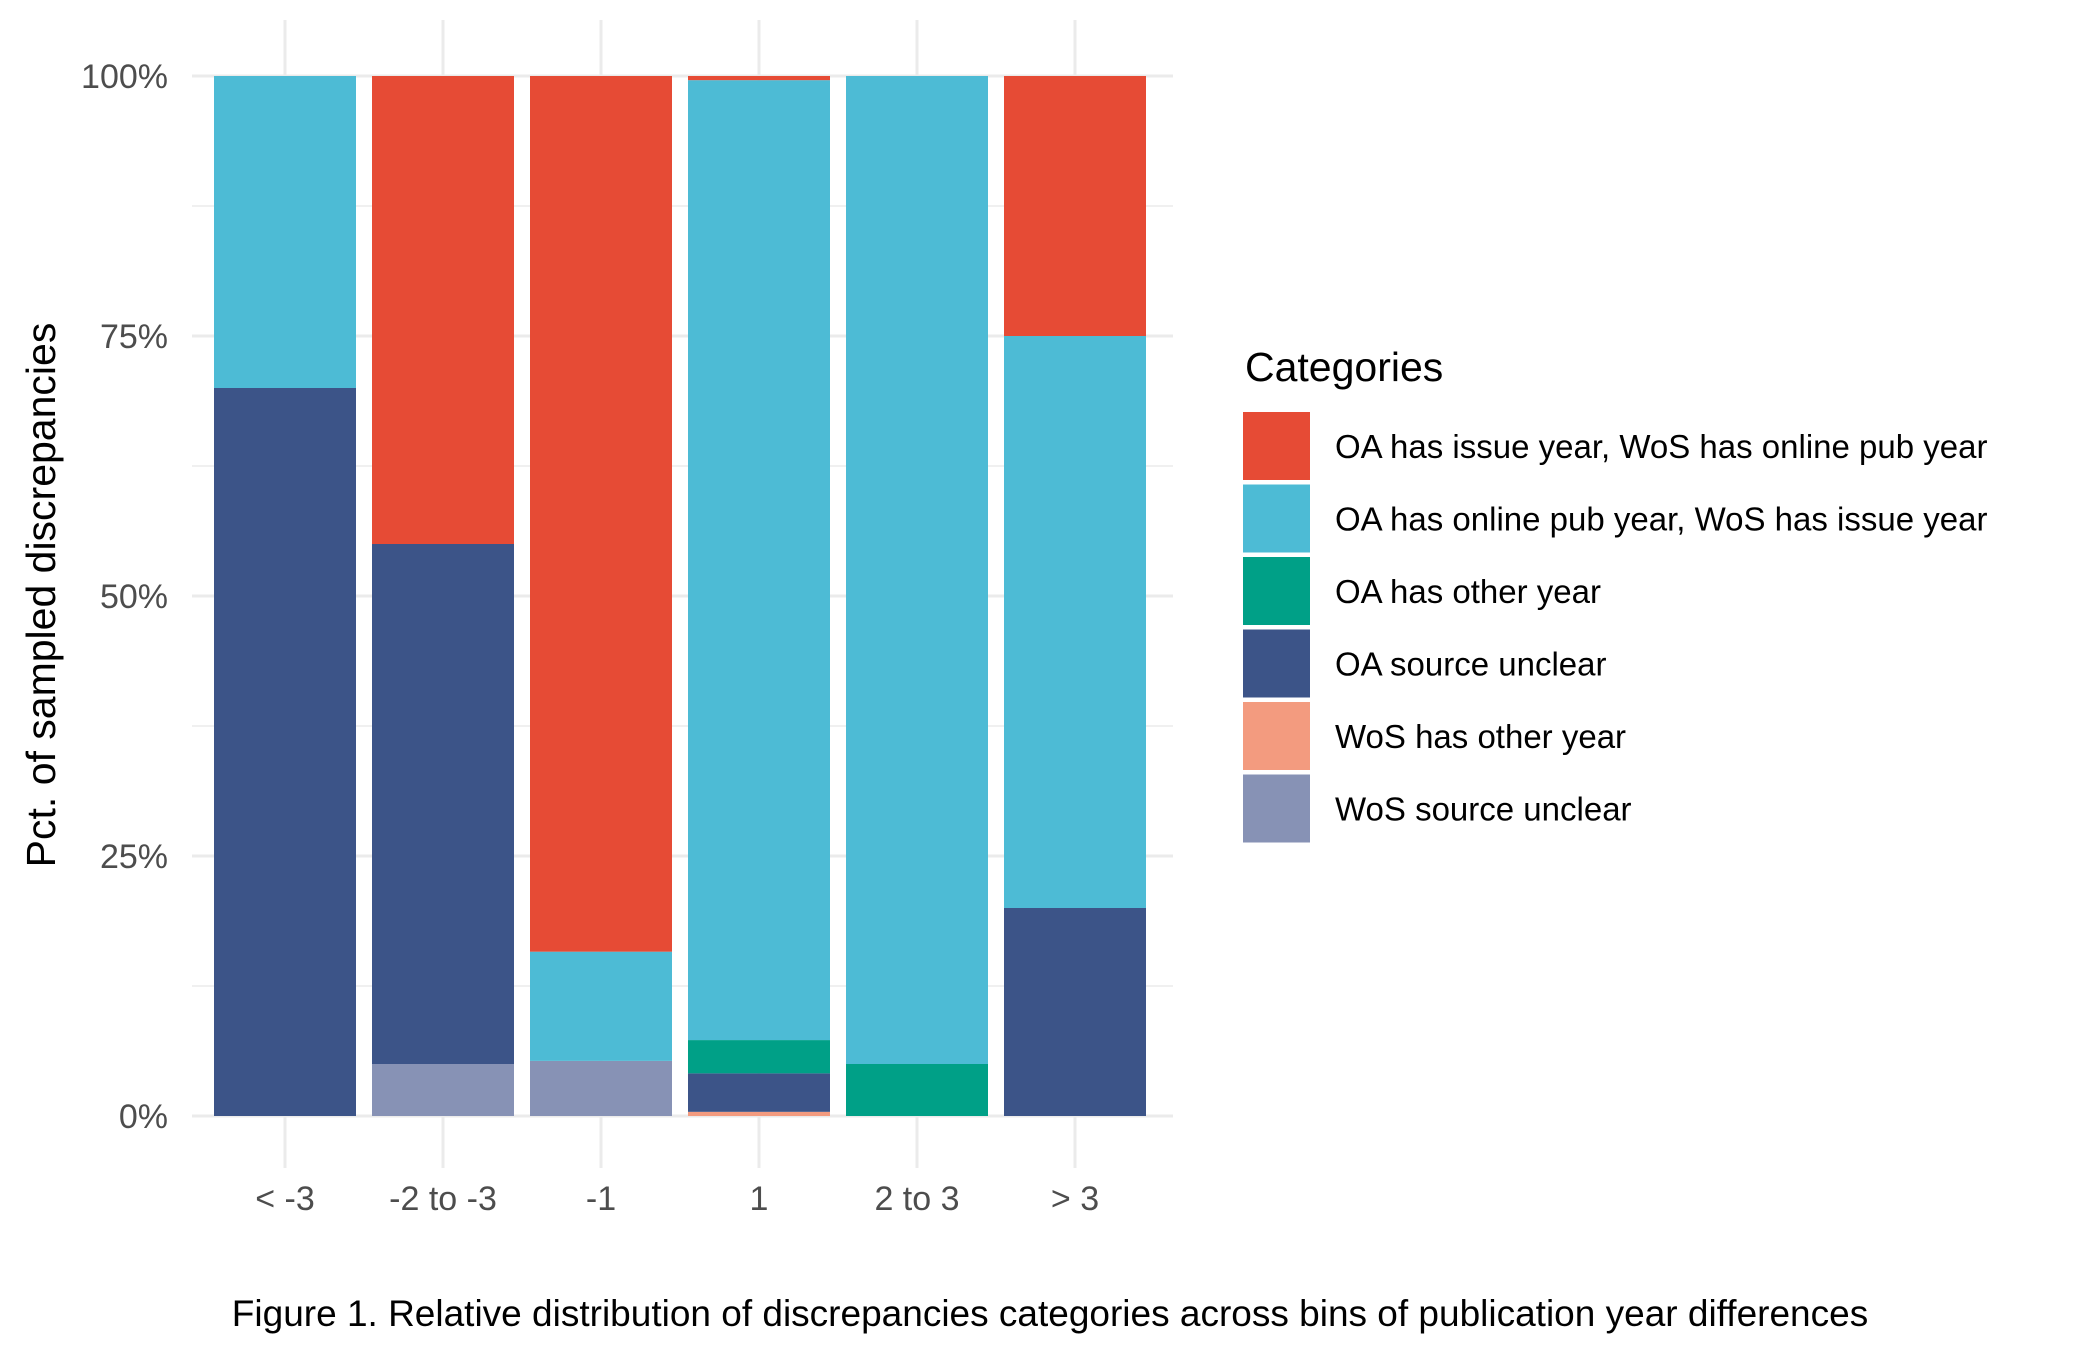 This screenshot has height=1350, width=2100. What do you see at coordinates (285, 1199) in the screenshot?
I see `x-tick-label: < -3` at bounding box center [285, 1199].